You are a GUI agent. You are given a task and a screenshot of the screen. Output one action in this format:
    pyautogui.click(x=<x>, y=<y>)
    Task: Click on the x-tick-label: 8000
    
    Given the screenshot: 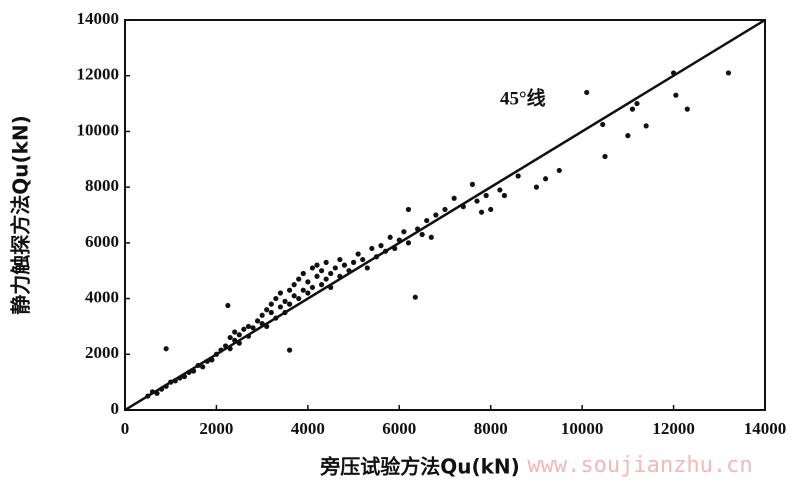 What is the action you would take?
    pyautogui.click(x=491, y=428)
    